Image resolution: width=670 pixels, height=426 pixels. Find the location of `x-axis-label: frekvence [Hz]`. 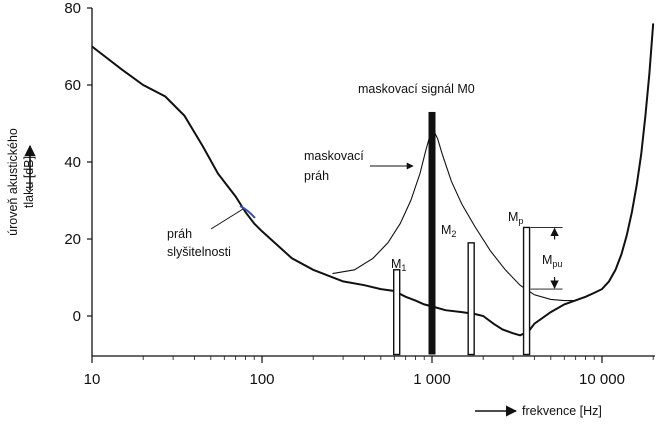

x-axis-label: frekvence [Hz] is located at coordinates (562, 411).